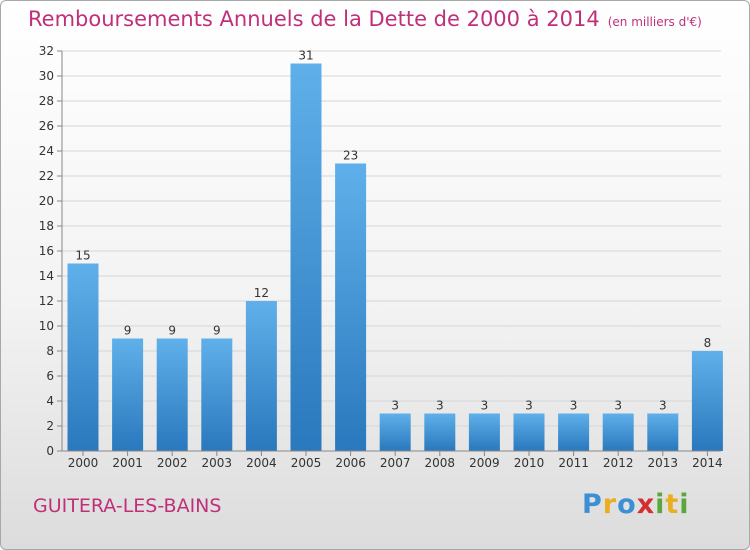 The height and width of the screenshot is (550, 750). What do you see at coordinates (50, 401) in the screenshot?
I see `y-tick-label: 4` at bounding box center [50, 401].